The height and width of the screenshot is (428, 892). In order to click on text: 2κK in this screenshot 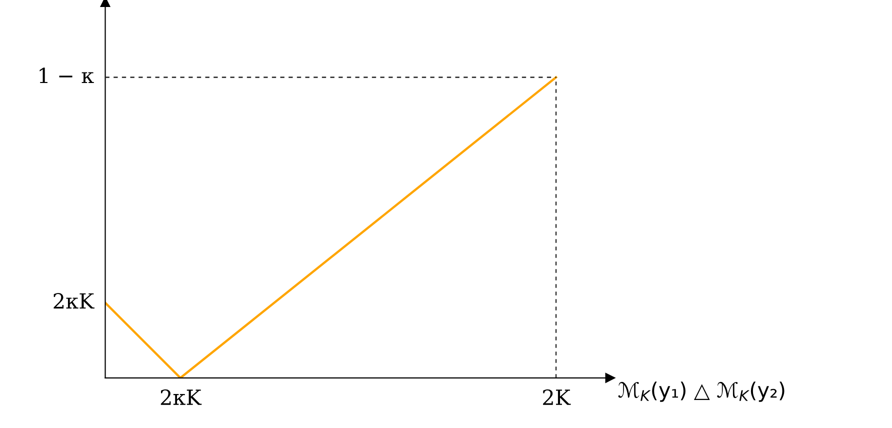, I will do `click(74, 301)`.